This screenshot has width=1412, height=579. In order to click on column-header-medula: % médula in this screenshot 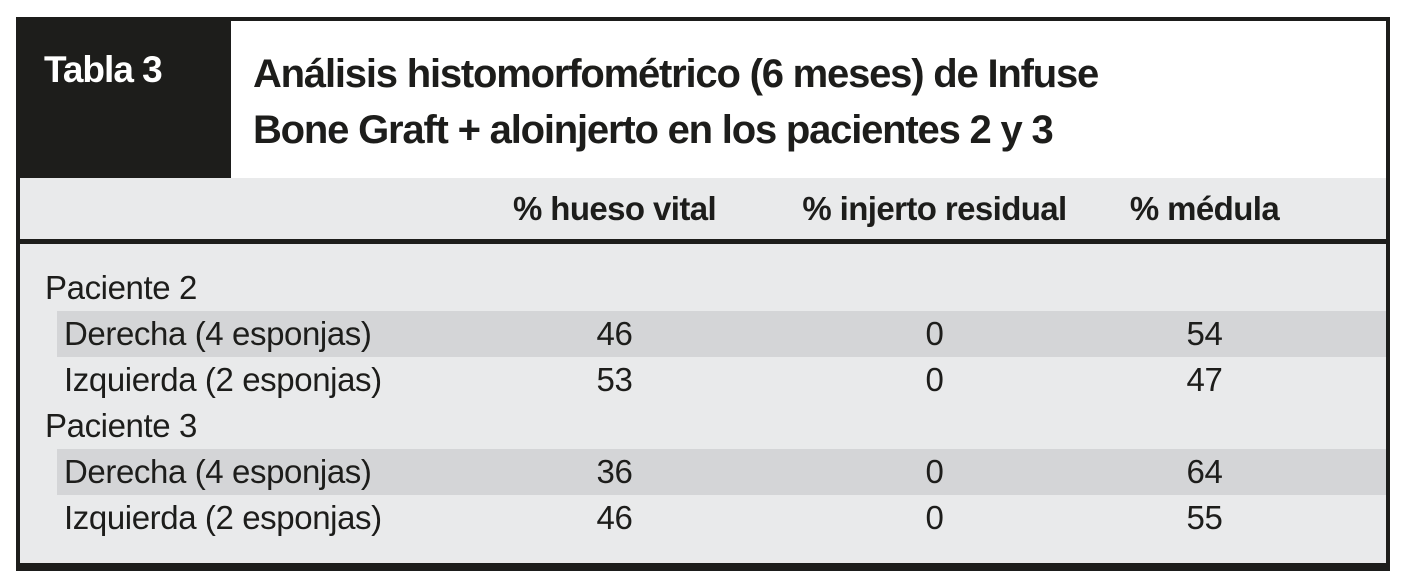, I will do `click(1204, 208)`.